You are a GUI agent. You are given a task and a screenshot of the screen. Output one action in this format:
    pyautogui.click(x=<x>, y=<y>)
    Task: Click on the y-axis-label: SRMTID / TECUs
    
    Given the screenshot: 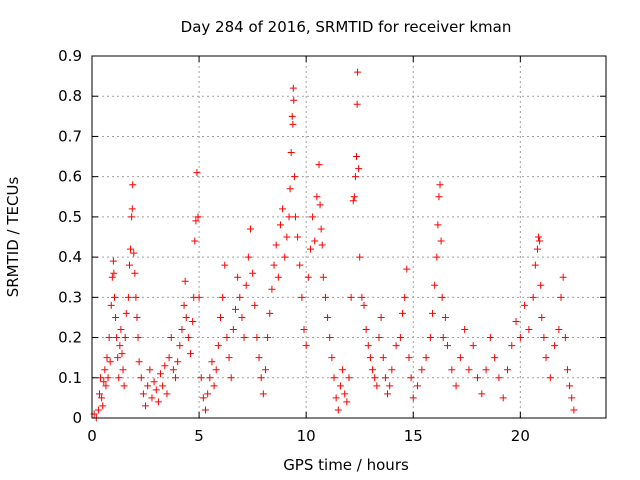 What is the action you would take?
    pyautogui.click(x=13, y=237)
    